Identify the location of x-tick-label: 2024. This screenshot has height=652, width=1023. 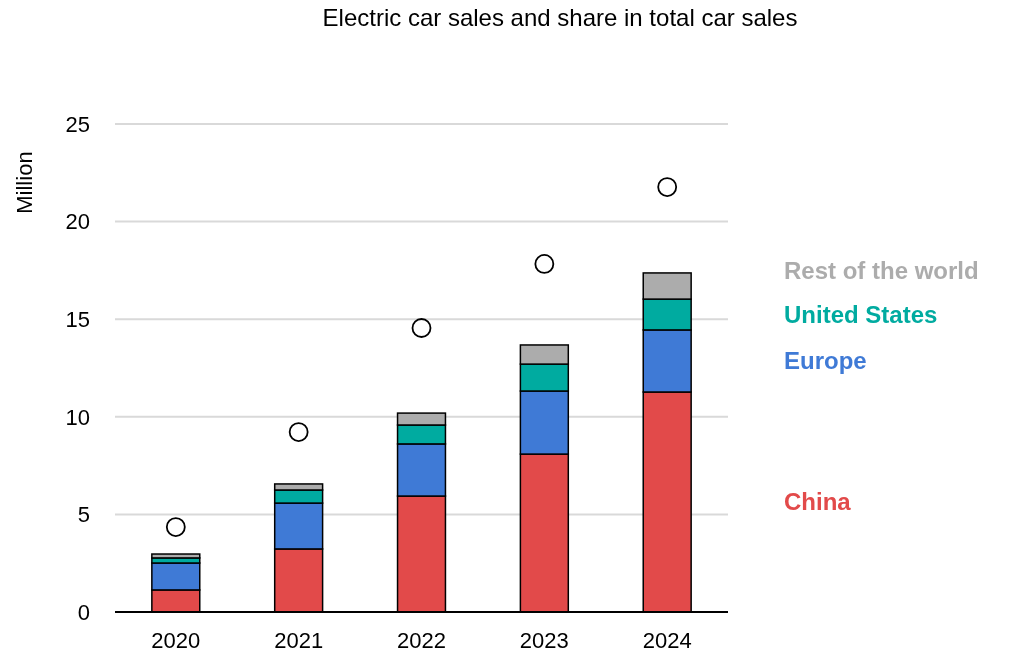
(667, 640).